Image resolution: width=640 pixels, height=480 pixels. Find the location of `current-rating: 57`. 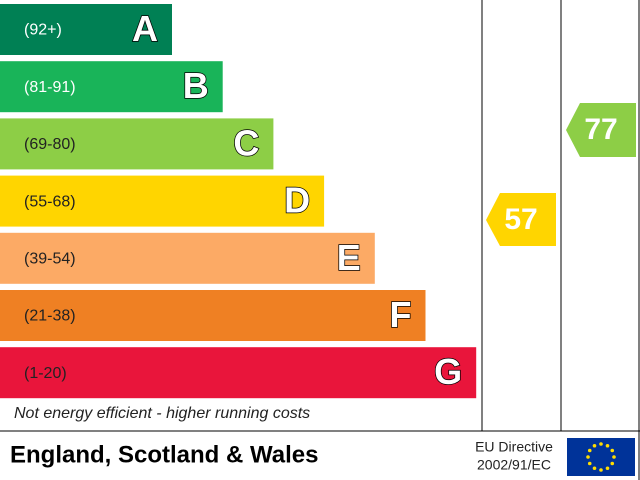

current-rating: 57 is located at coordinates (520, 219).